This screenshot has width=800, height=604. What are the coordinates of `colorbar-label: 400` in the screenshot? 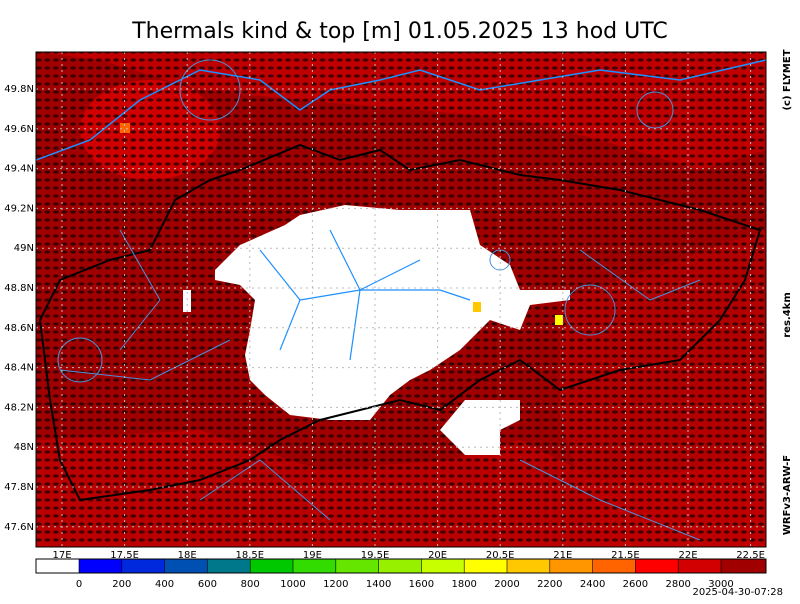 It's located at (164, 584).